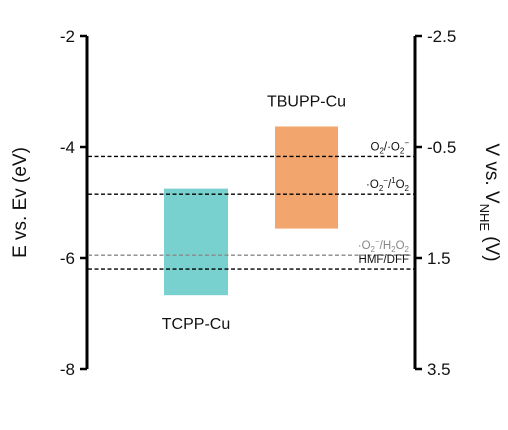  Describe the element at coordinates (439, 369) in the screenshot. I see `right-tick-label: 3.5` at that location.